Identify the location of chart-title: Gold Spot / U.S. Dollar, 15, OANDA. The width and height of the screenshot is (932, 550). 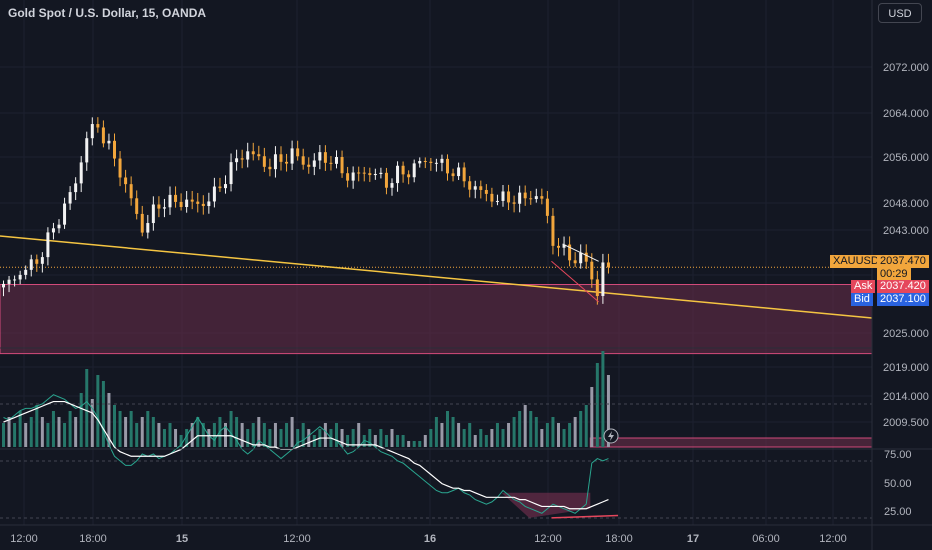
(107, 13).